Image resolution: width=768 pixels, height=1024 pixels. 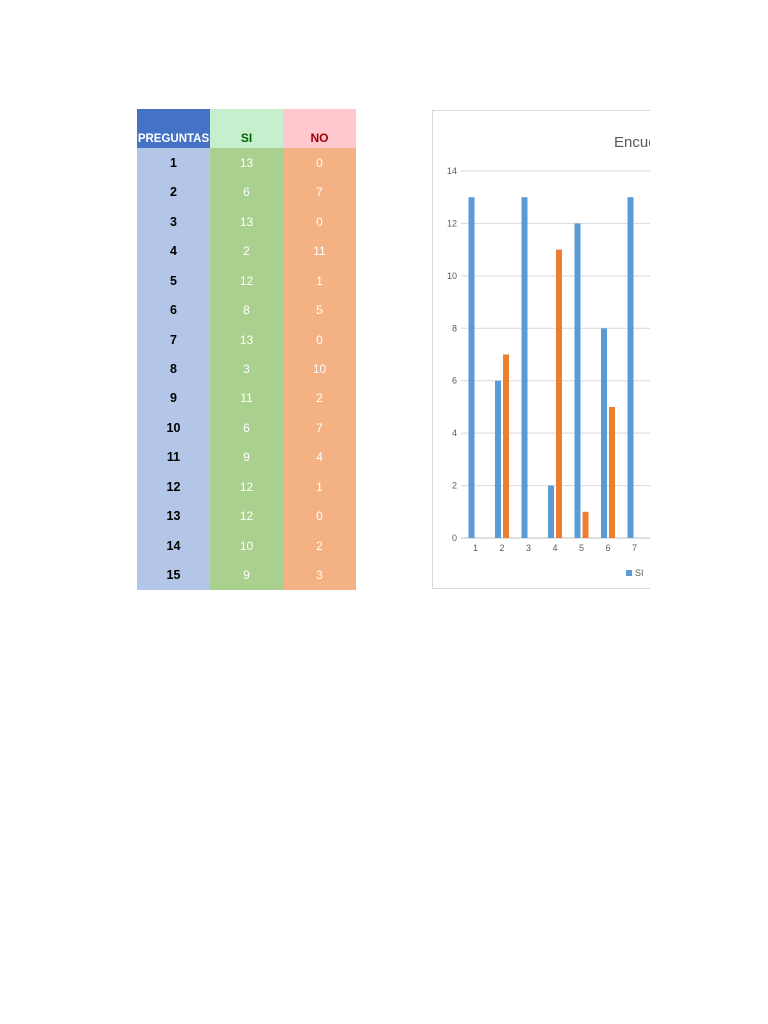 What do you see at coordinates (173, 457) in the screenshot?
I see `question-number: 11` at bounding box center [173, 457].